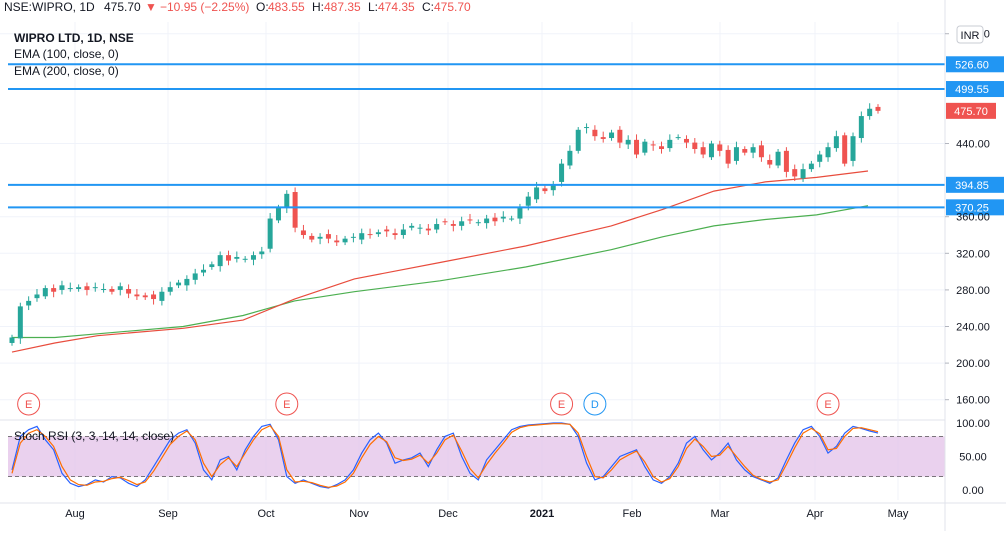 The height and width of the screenshot is (536, 1006). I want to click on stoch-rsi-pane: 100.00 50.00 0.00, so click(499, 457).